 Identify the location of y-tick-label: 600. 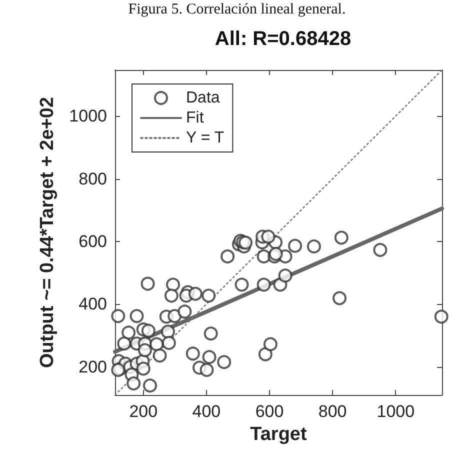
(92, 241).